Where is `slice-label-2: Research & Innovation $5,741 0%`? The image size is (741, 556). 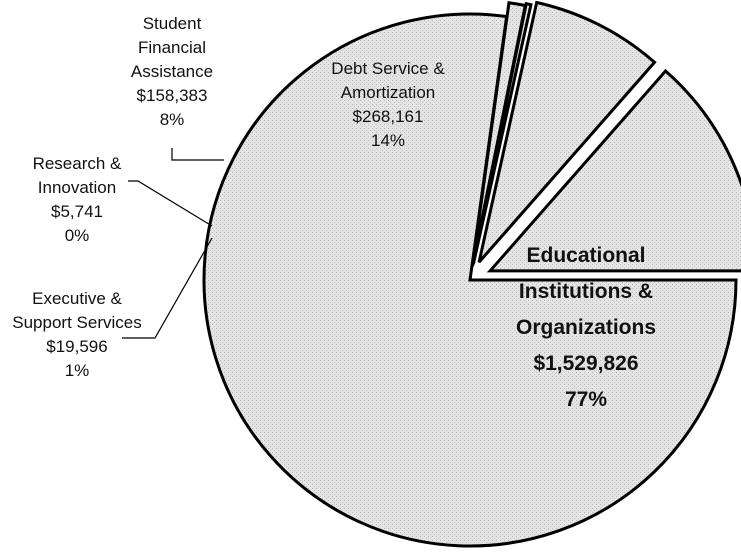
slice-label-2: Research & Innovation $5,741 0% is located at coordinates (77, 199).